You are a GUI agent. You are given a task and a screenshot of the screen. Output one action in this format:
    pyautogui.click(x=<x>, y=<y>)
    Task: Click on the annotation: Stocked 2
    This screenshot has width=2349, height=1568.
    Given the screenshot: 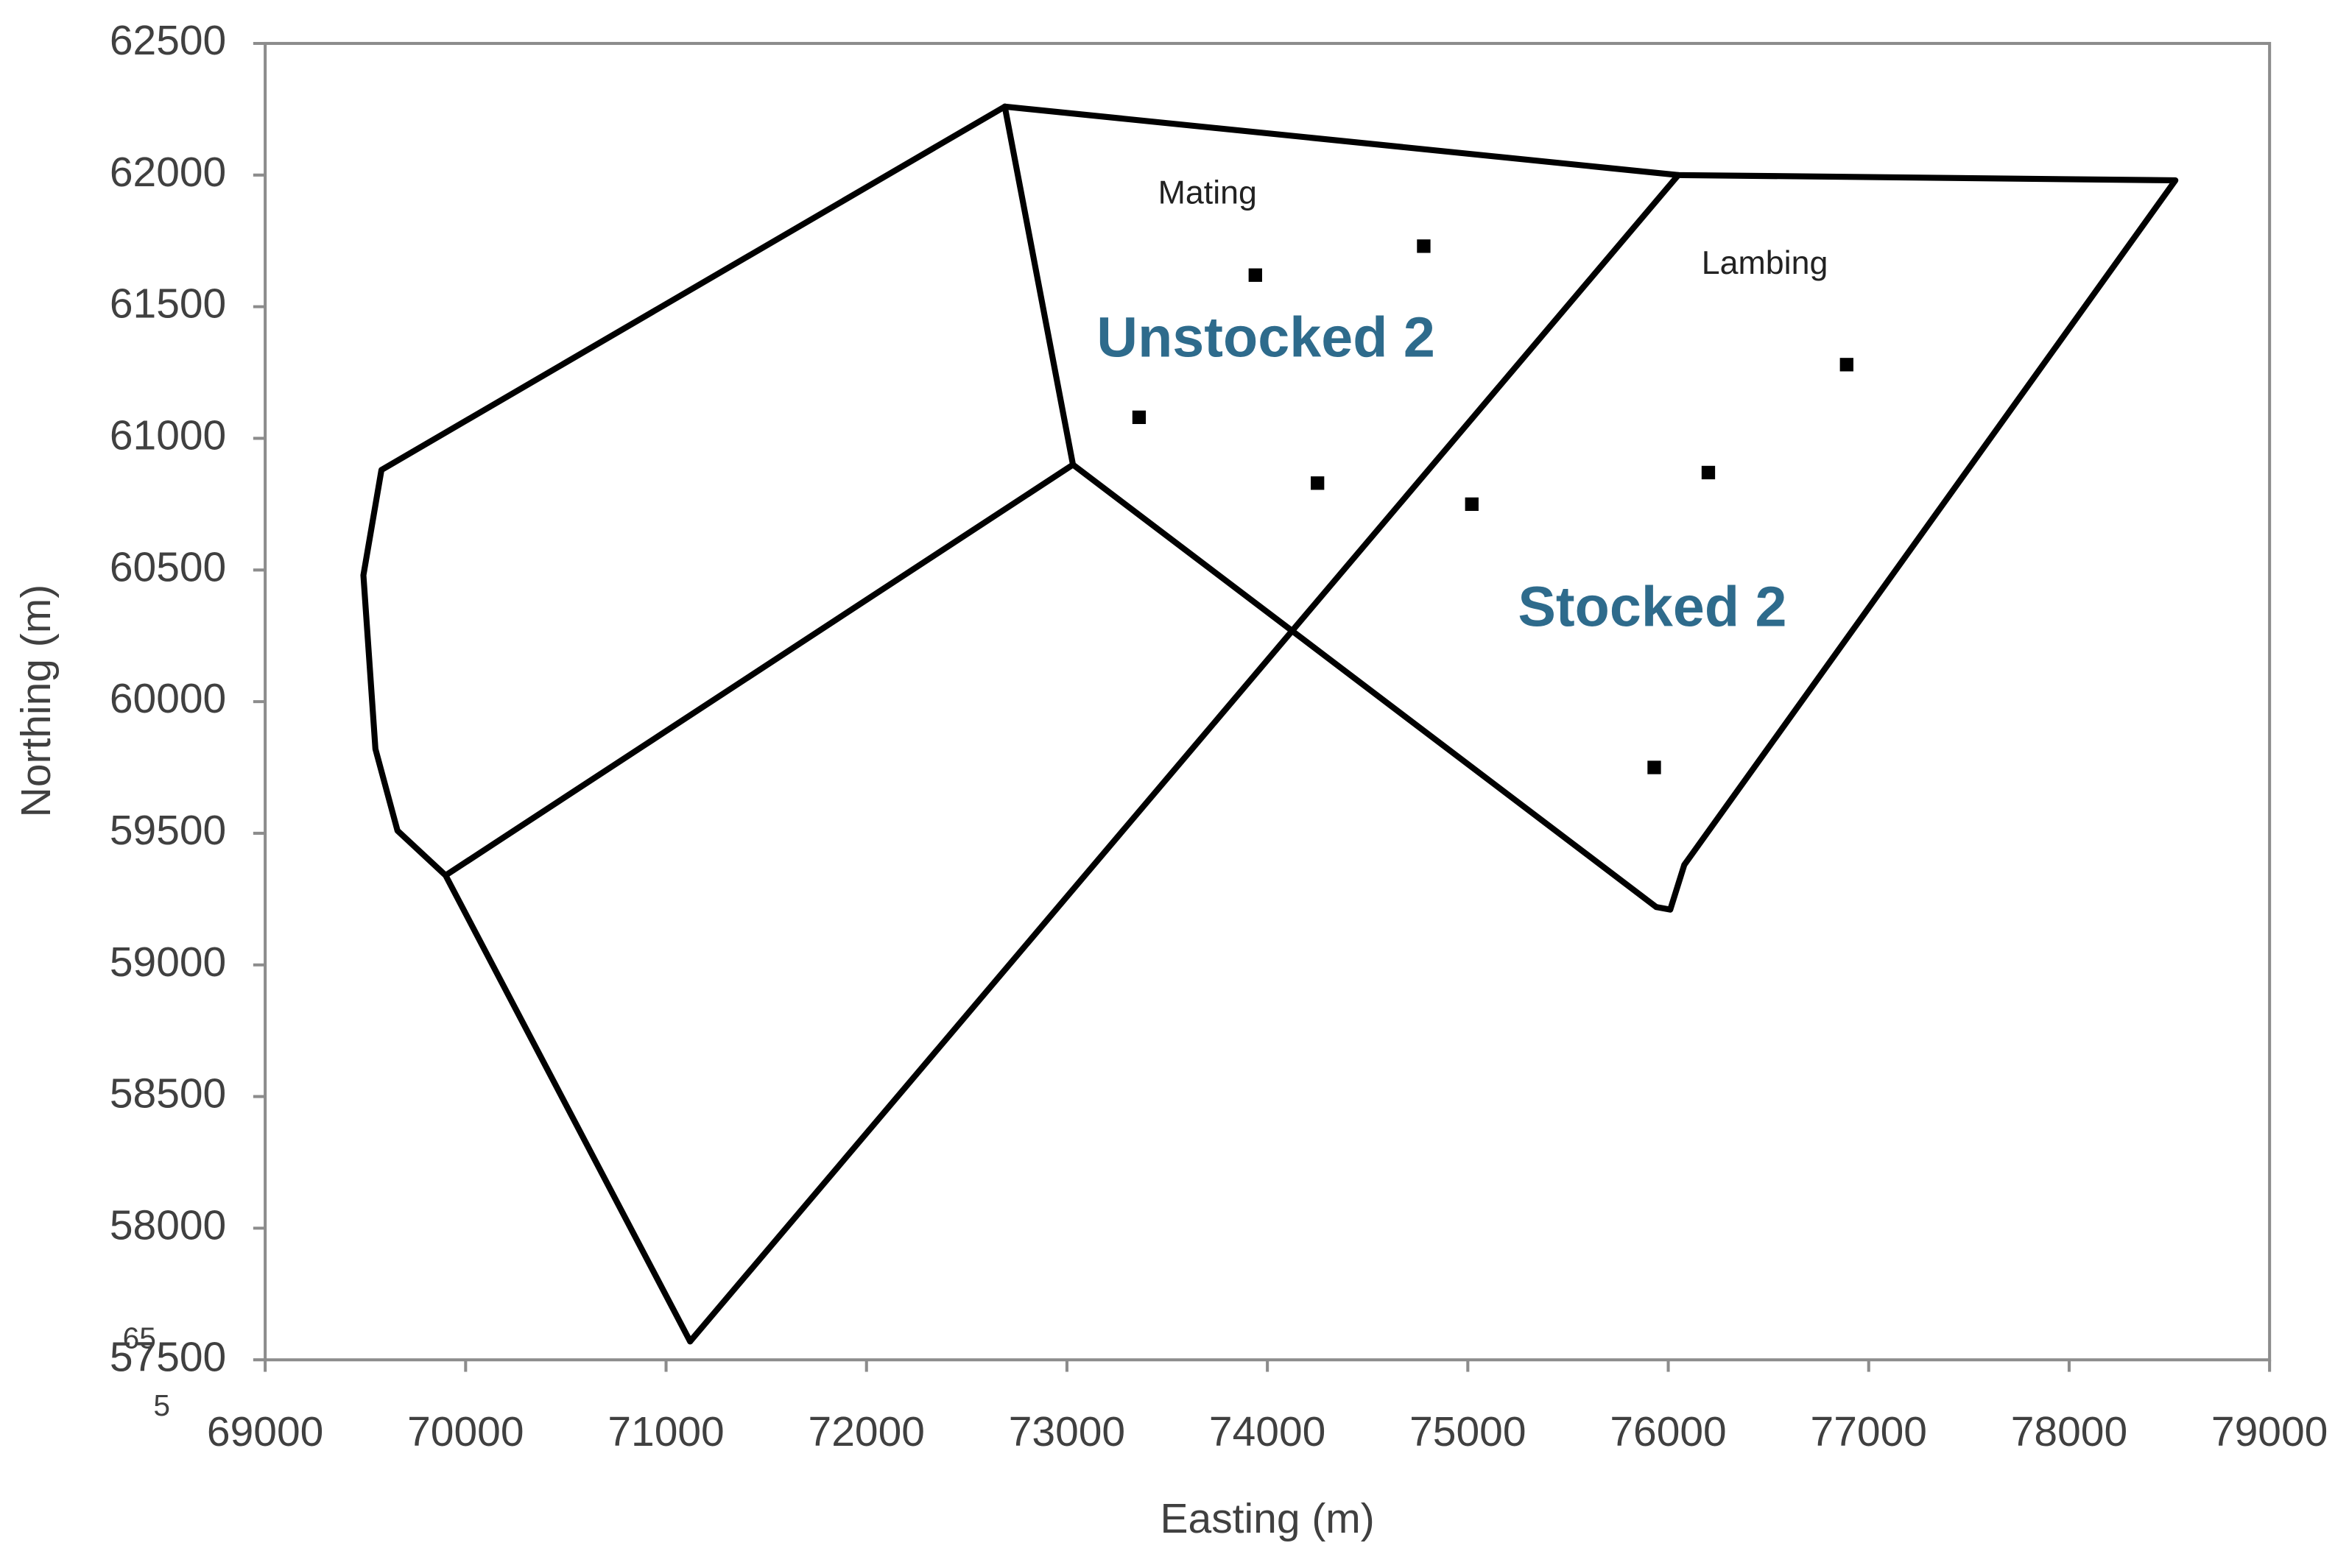 What is the action you would take?
    pyautogui.click(x=1652, y=606)
    